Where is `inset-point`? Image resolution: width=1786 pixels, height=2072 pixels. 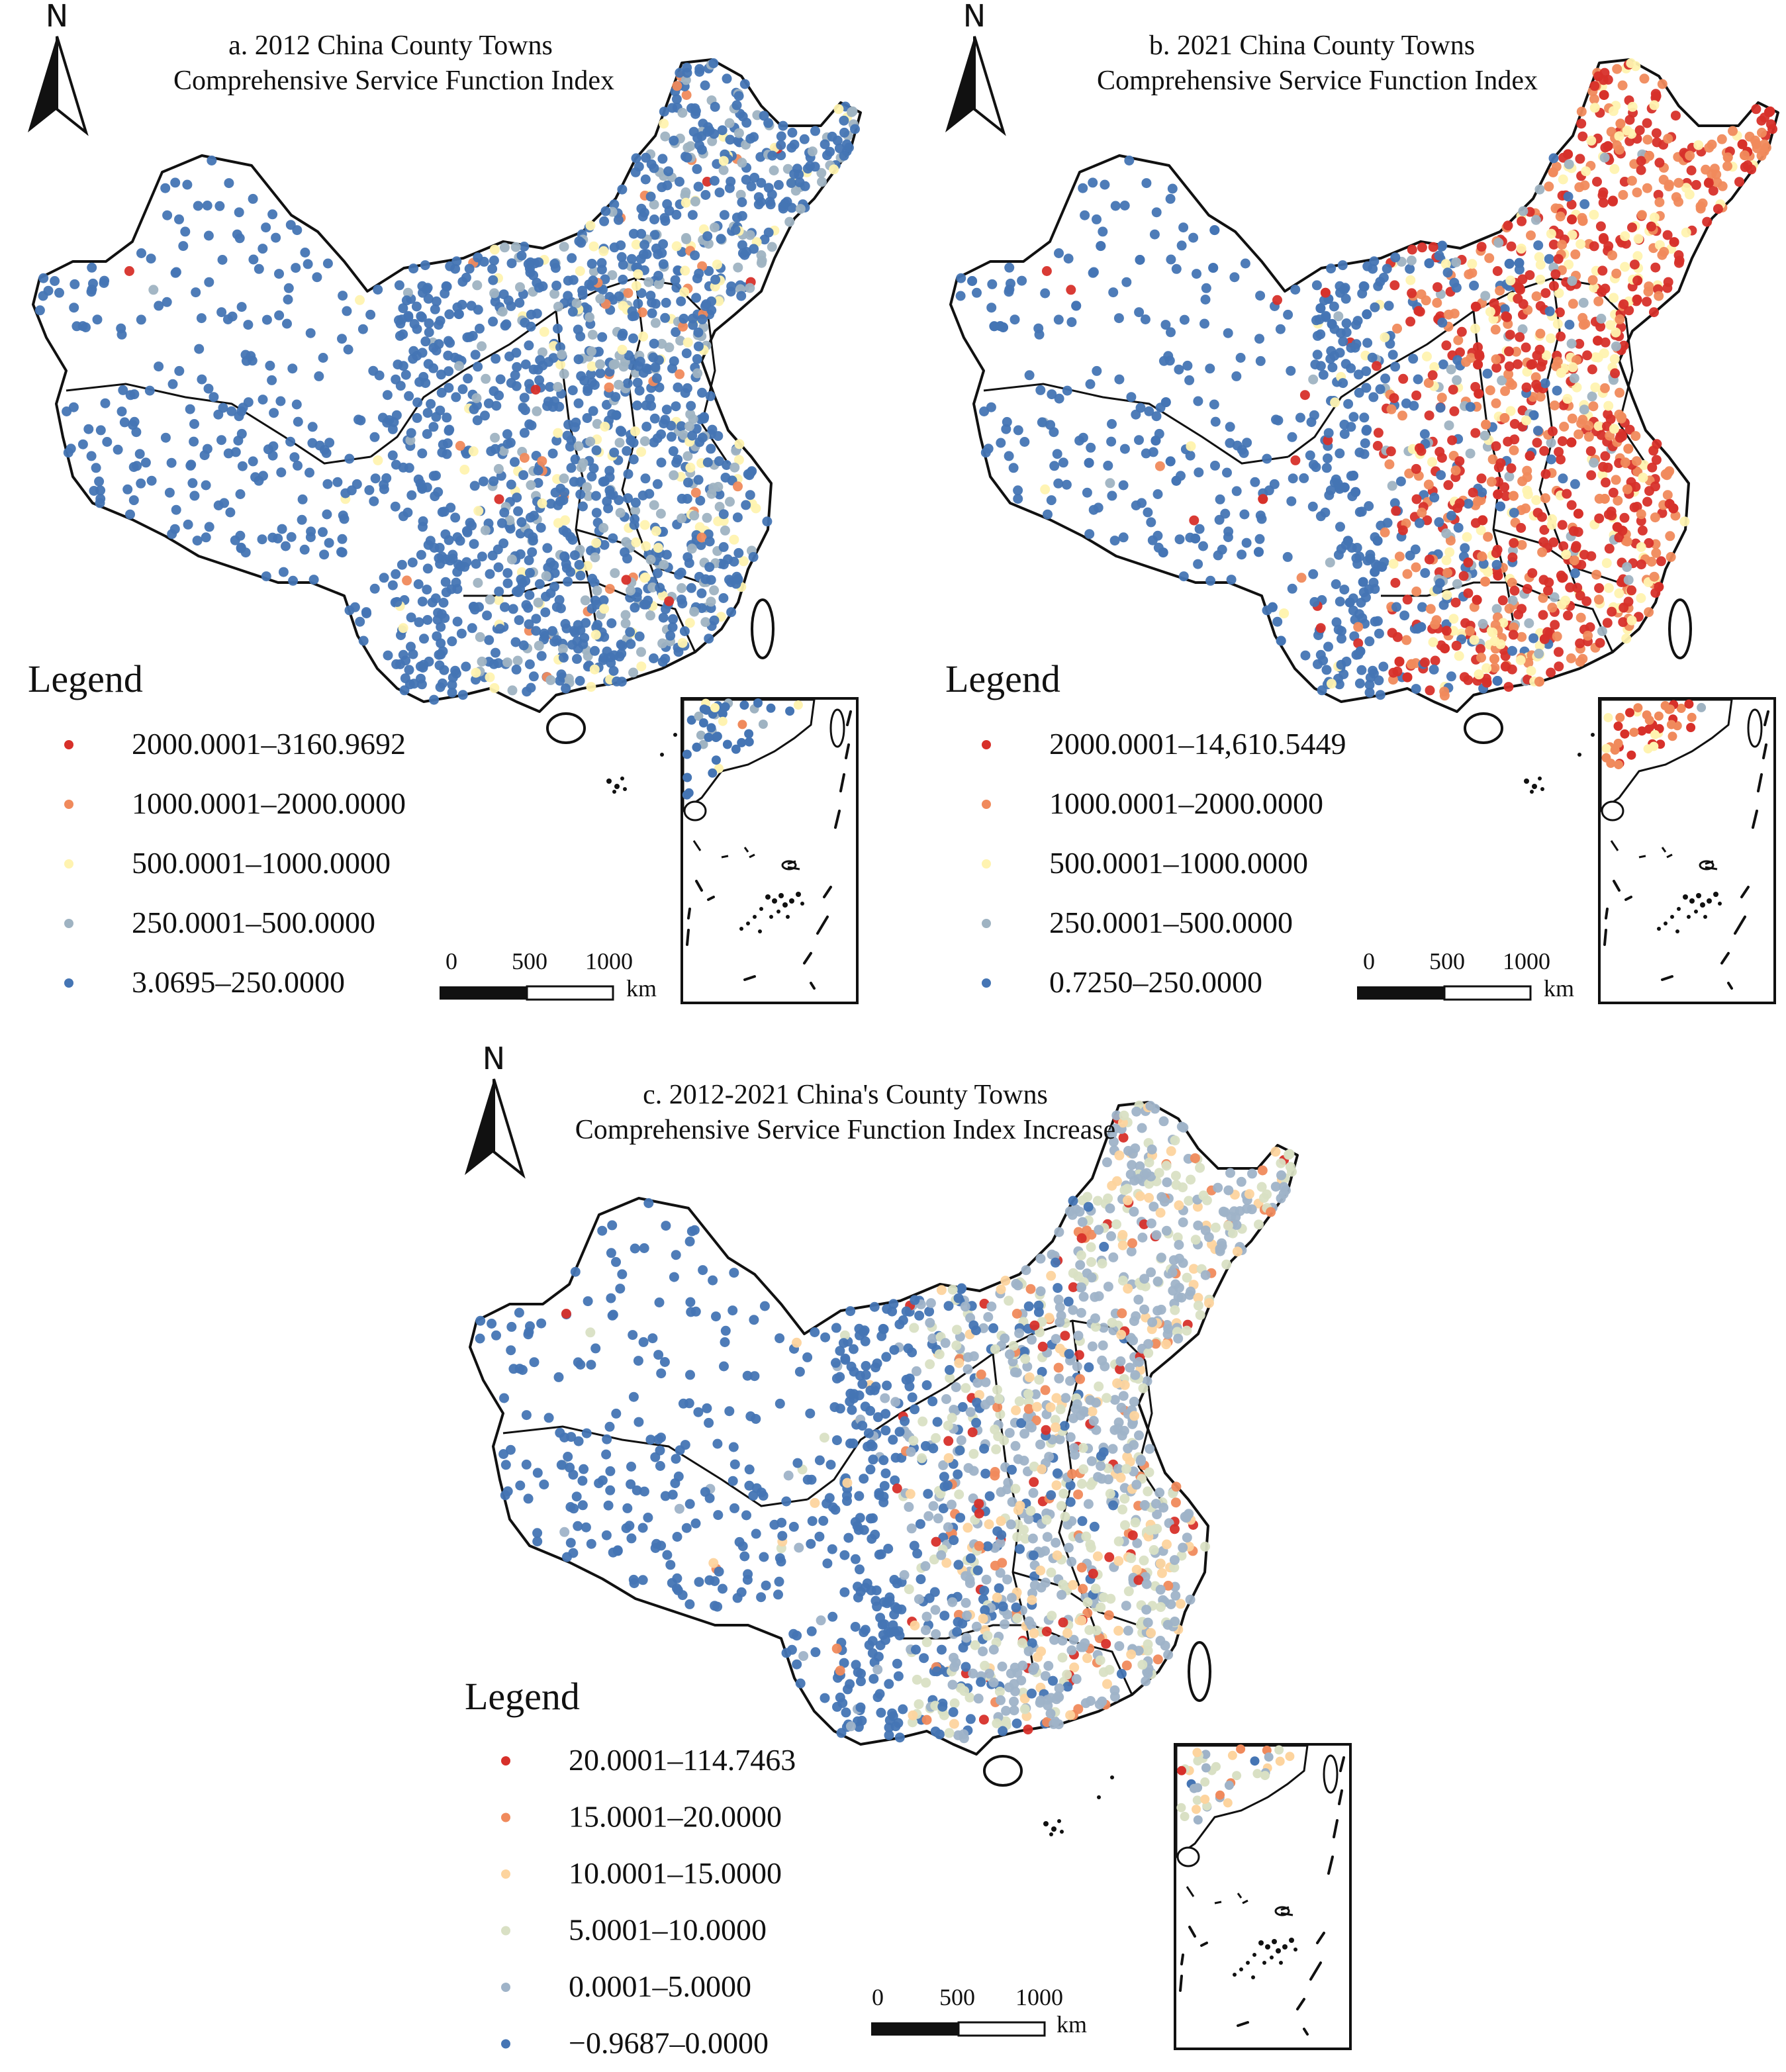 inset-point is located at coordinates (742, 725).